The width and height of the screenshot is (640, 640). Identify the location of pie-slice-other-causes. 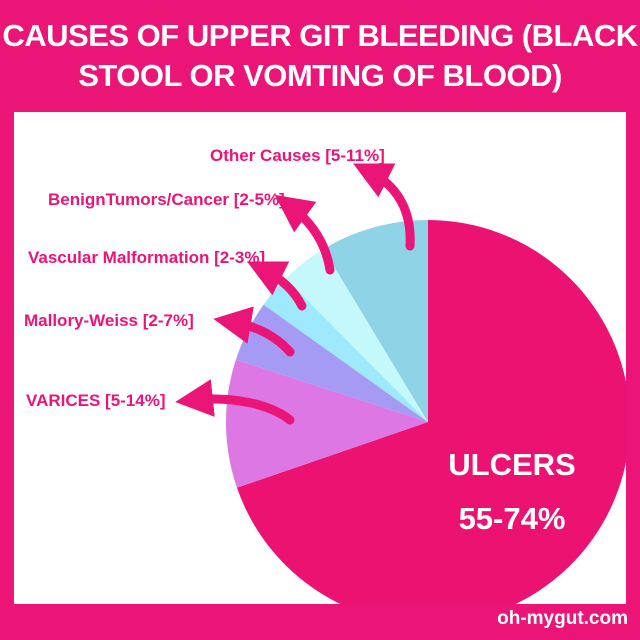
(375, 321).